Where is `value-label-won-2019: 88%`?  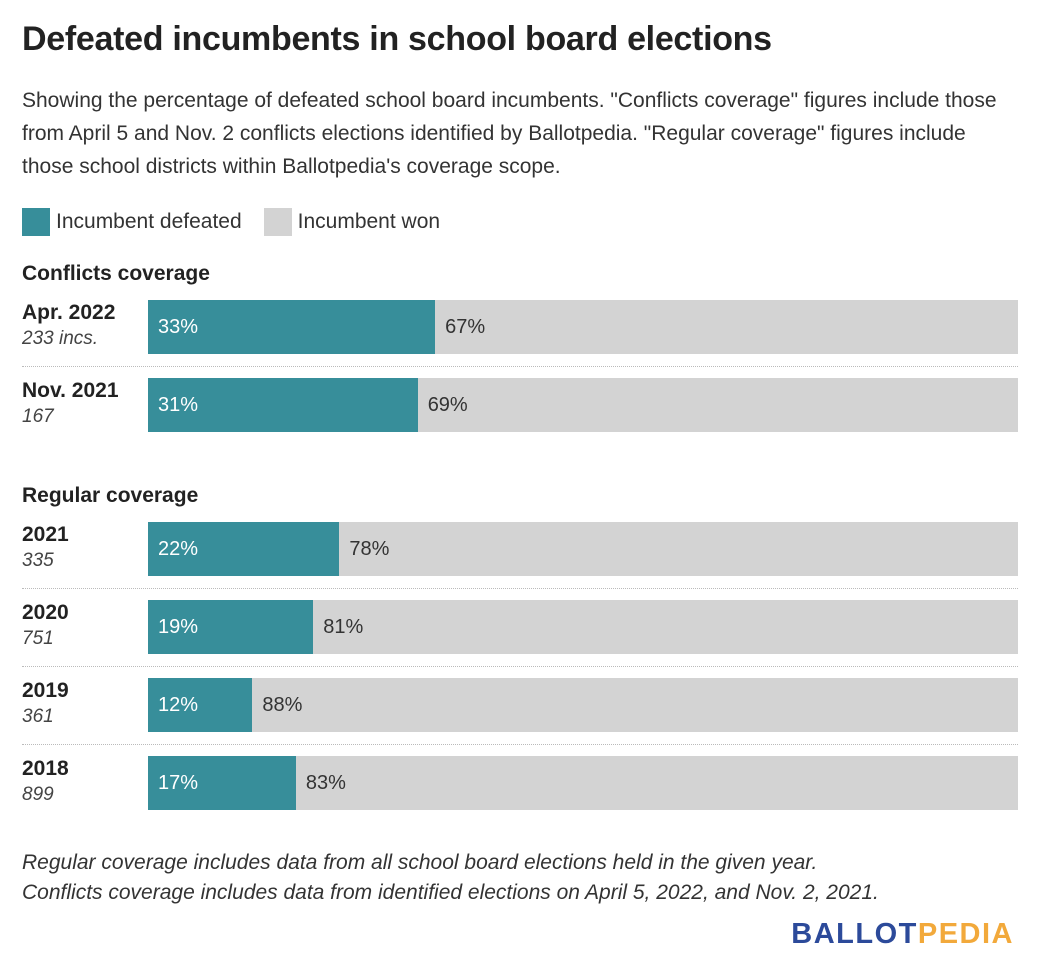 value-label-won-2019: 88% is located at coordinates (282, 705).